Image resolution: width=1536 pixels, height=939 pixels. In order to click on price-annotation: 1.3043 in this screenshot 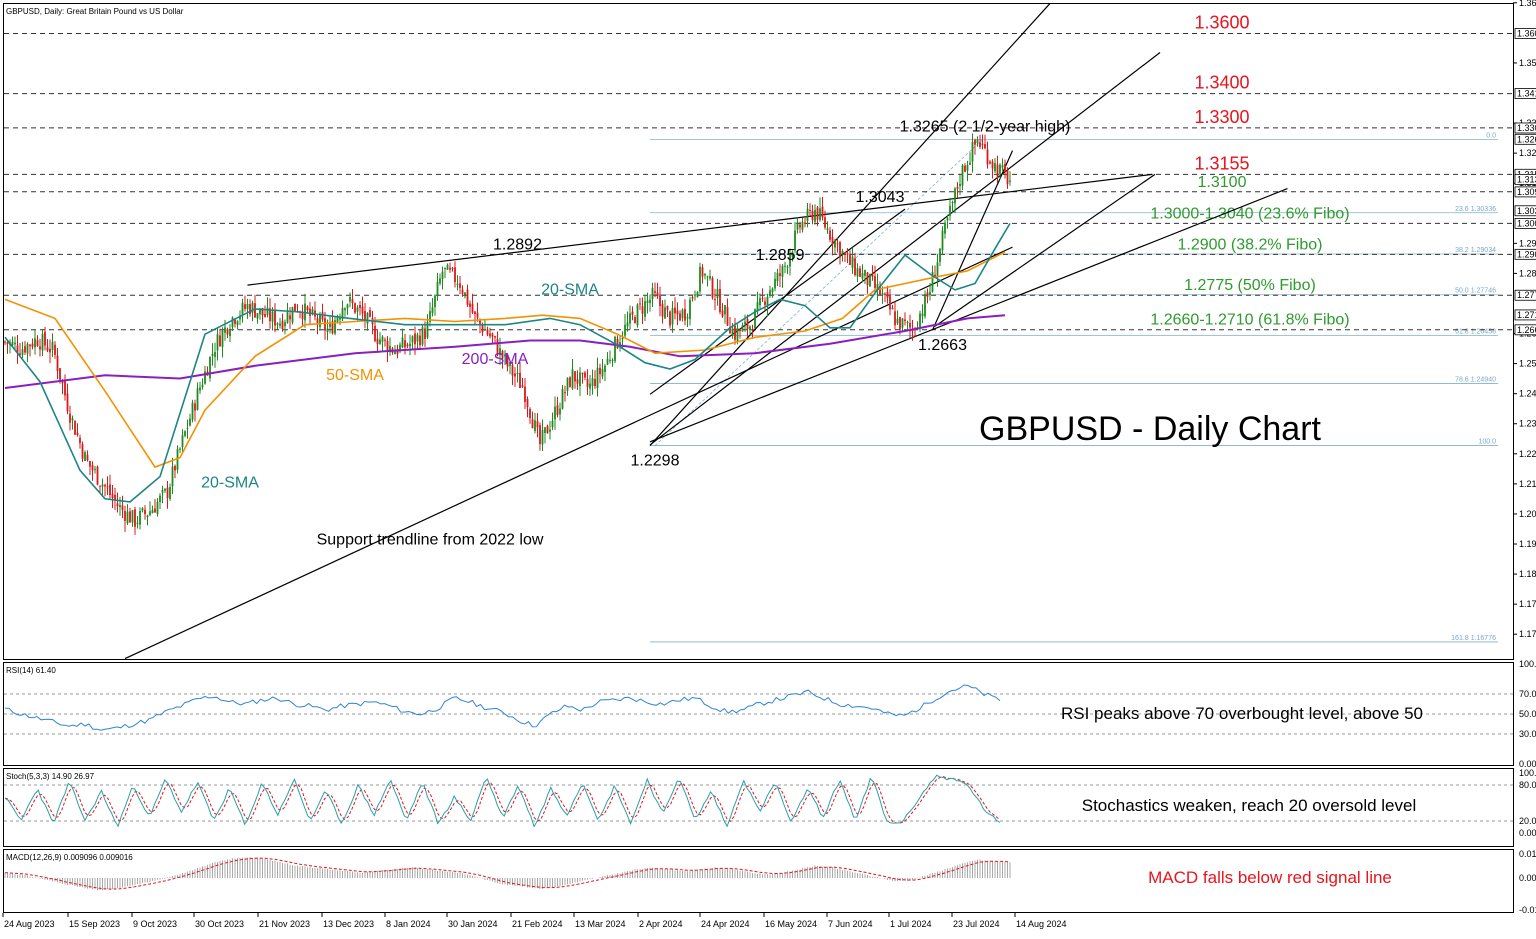, I will do `click(880, 197)`.